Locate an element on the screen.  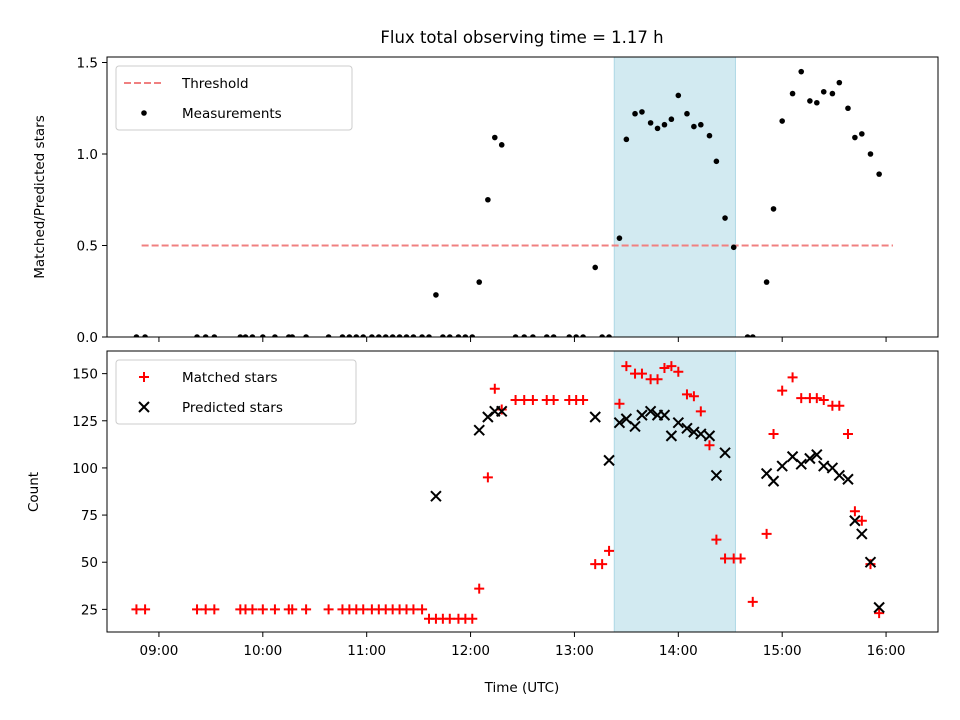
y-tick-label: 25 is located at coordinates (89, 610).